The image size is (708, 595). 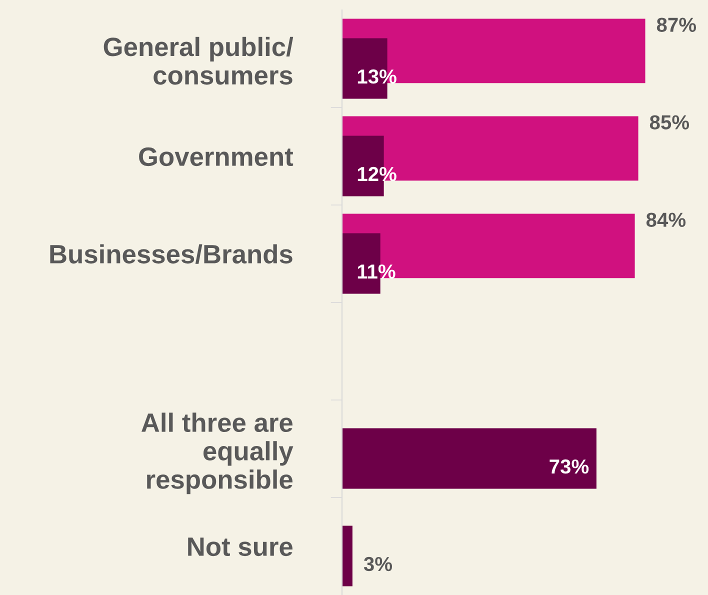 What do you see at coordinates (670, 122) in the screenshot?
I see `data-label: 85%` at bounding box center [670, 122].